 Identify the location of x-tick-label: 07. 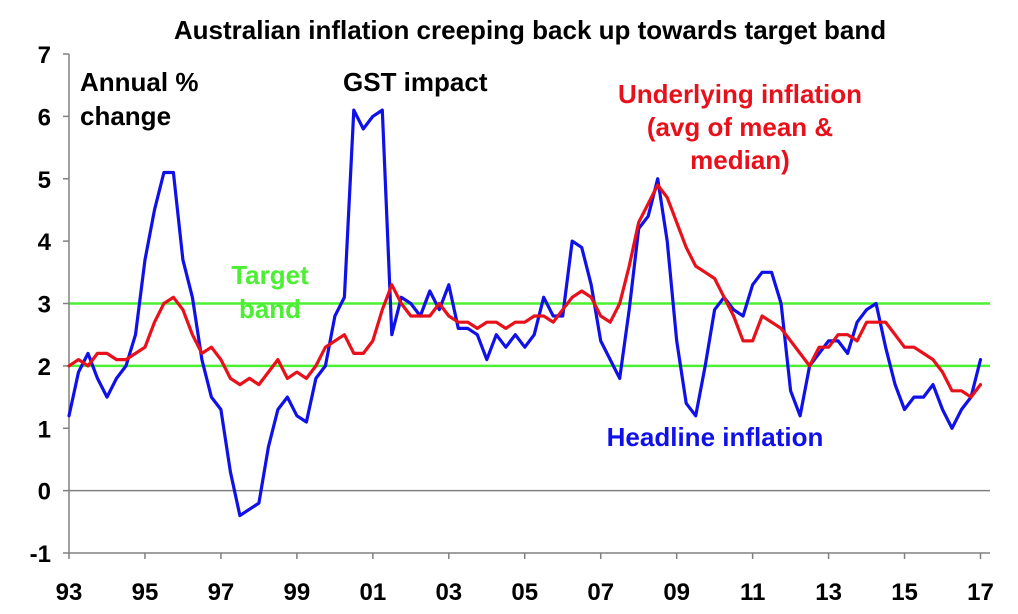
(600, 592).